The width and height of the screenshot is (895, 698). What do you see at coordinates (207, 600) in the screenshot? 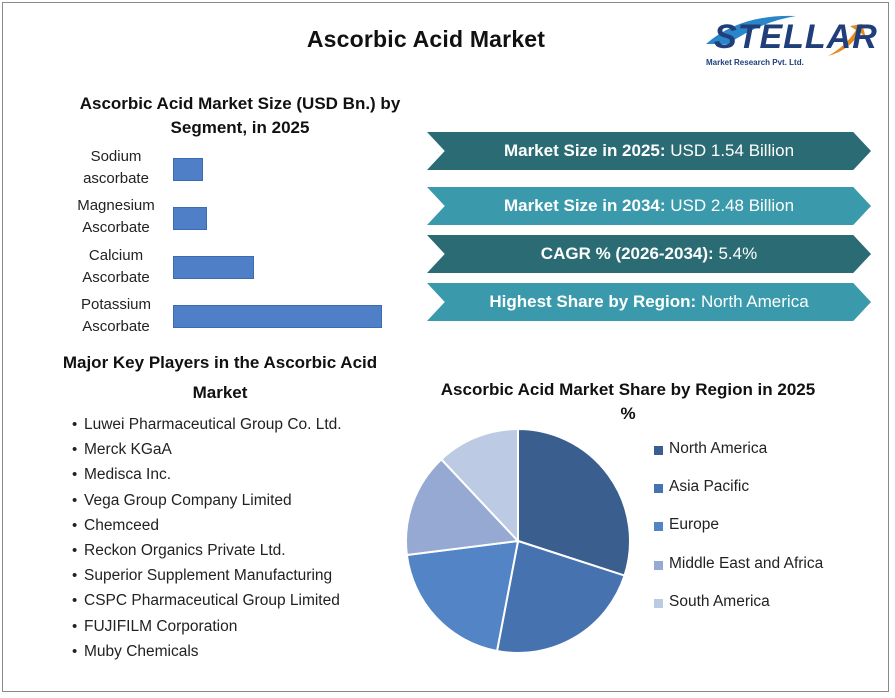
I see `key-player-item: CSPC Pharmaceutical Group Limited` at bounding box center [207, 600].